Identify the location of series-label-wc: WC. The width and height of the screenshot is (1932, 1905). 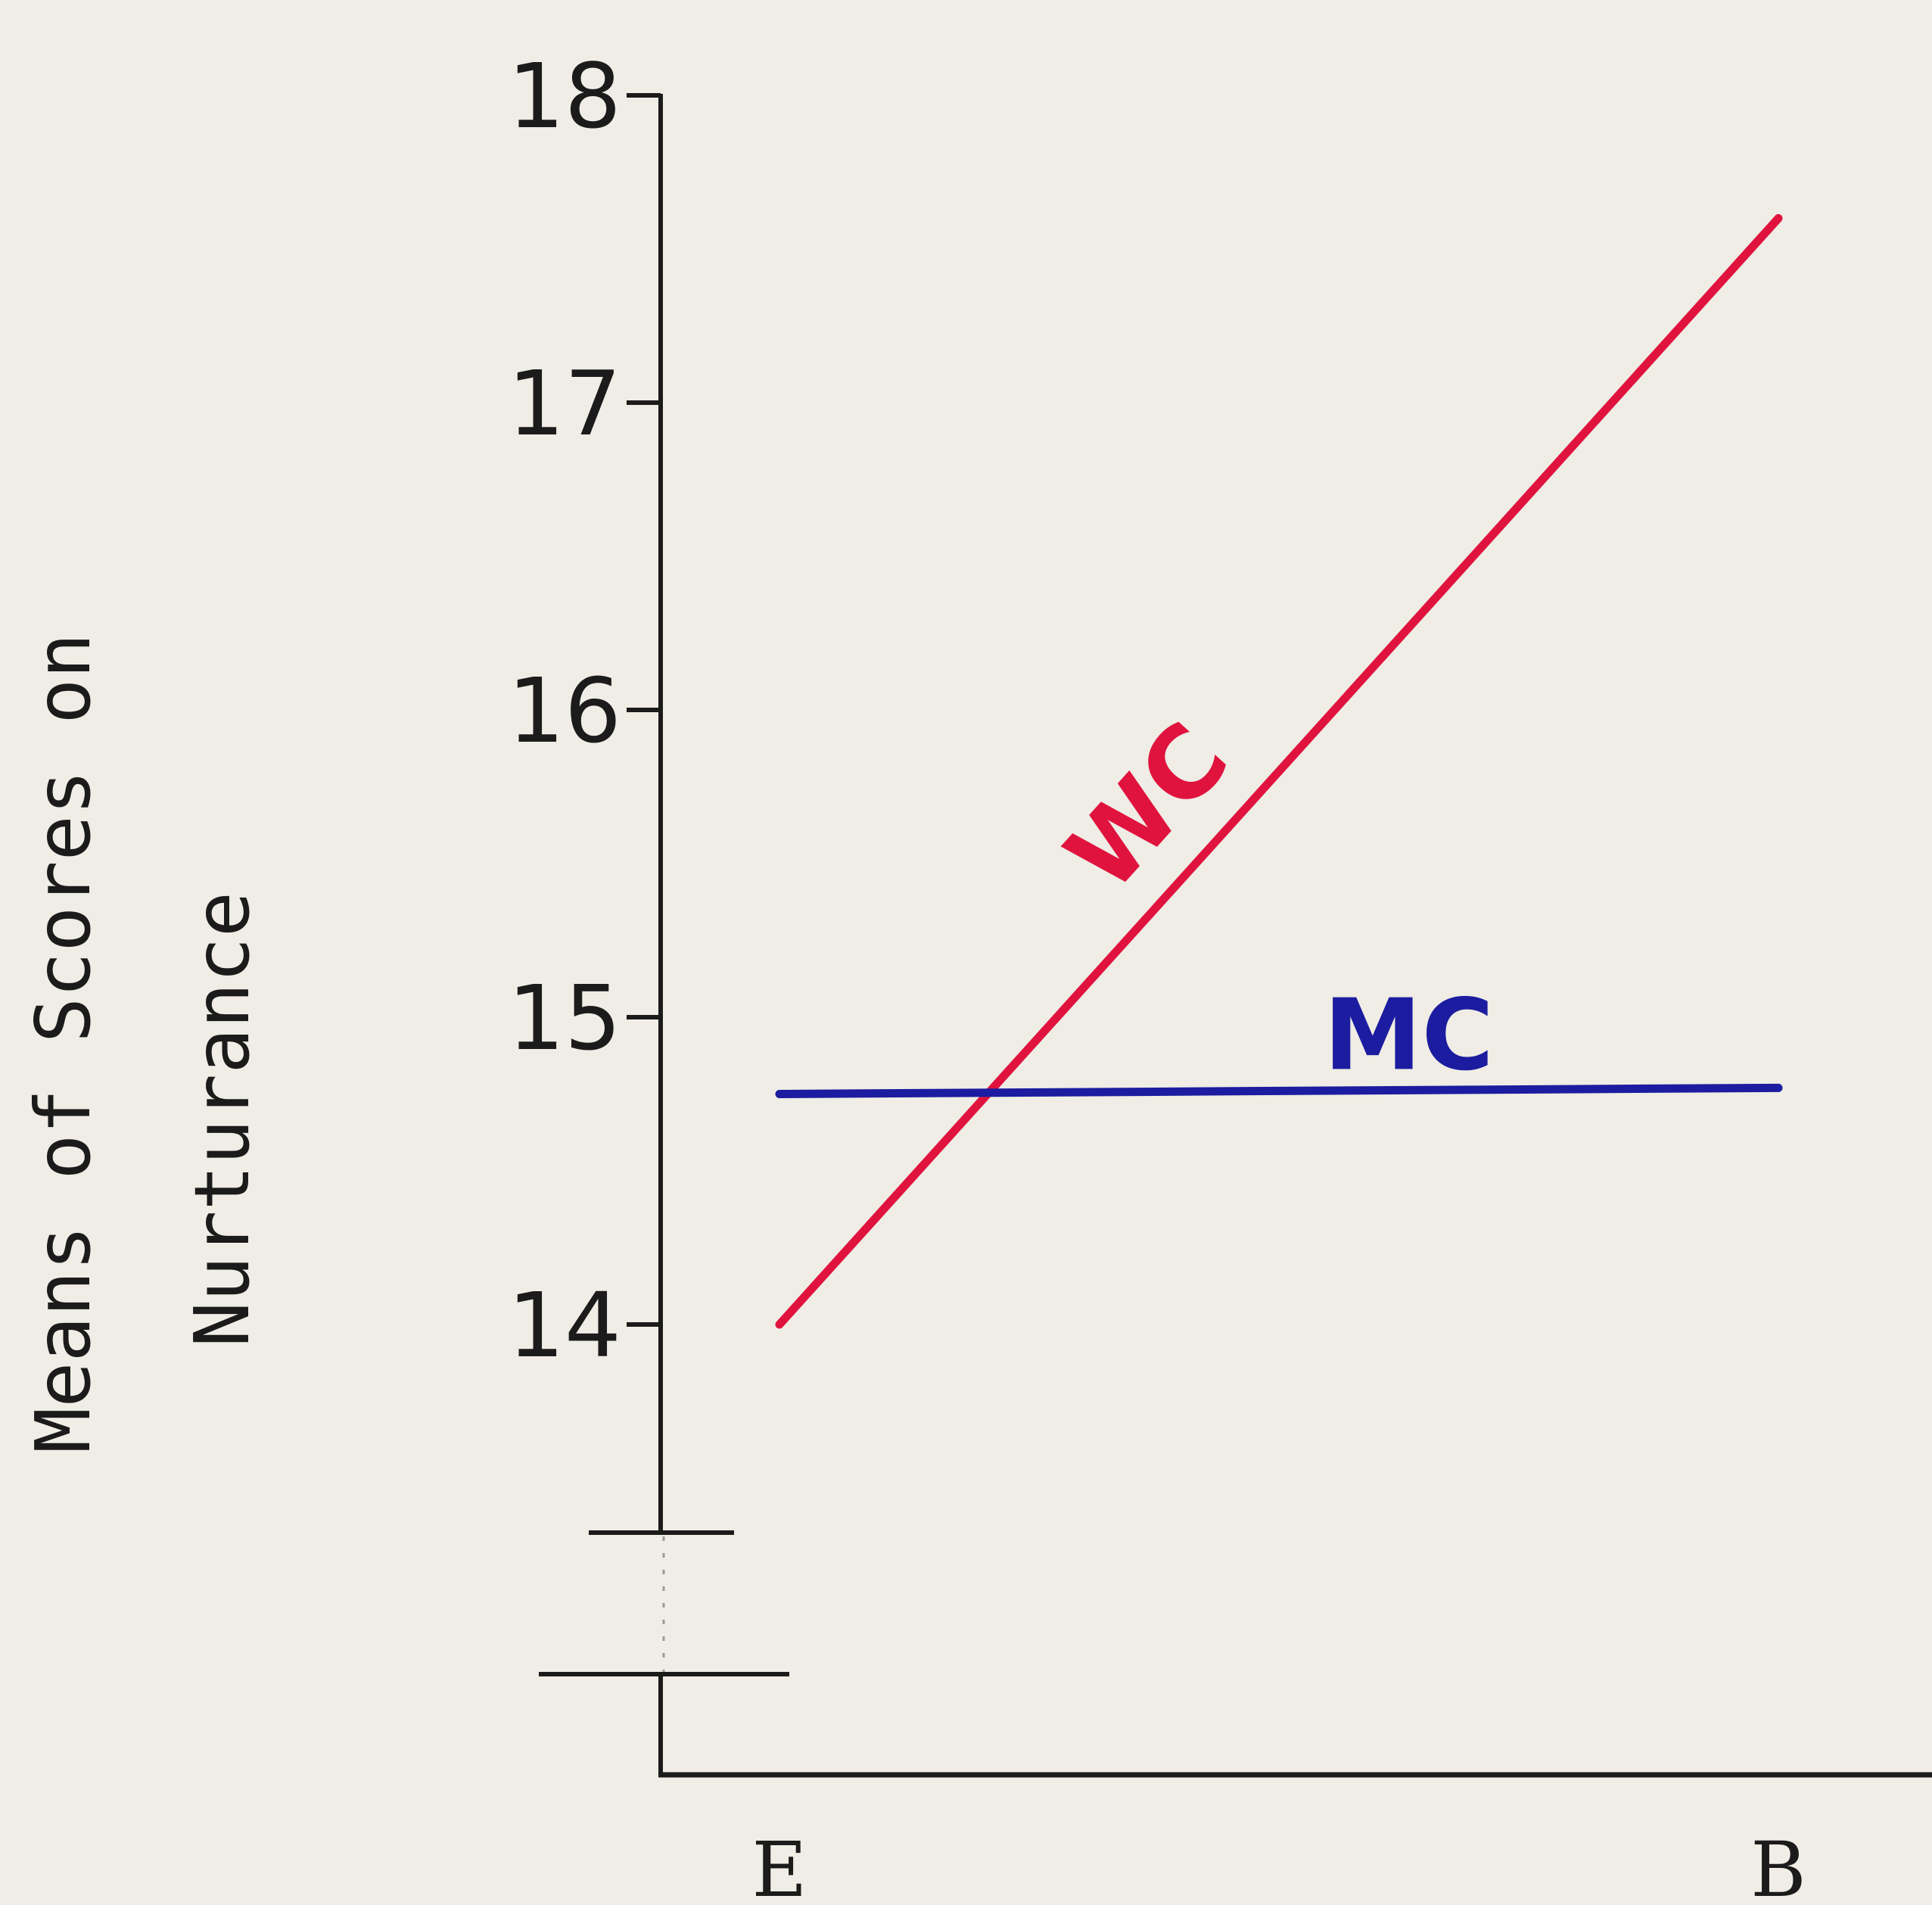
(1147, 806).